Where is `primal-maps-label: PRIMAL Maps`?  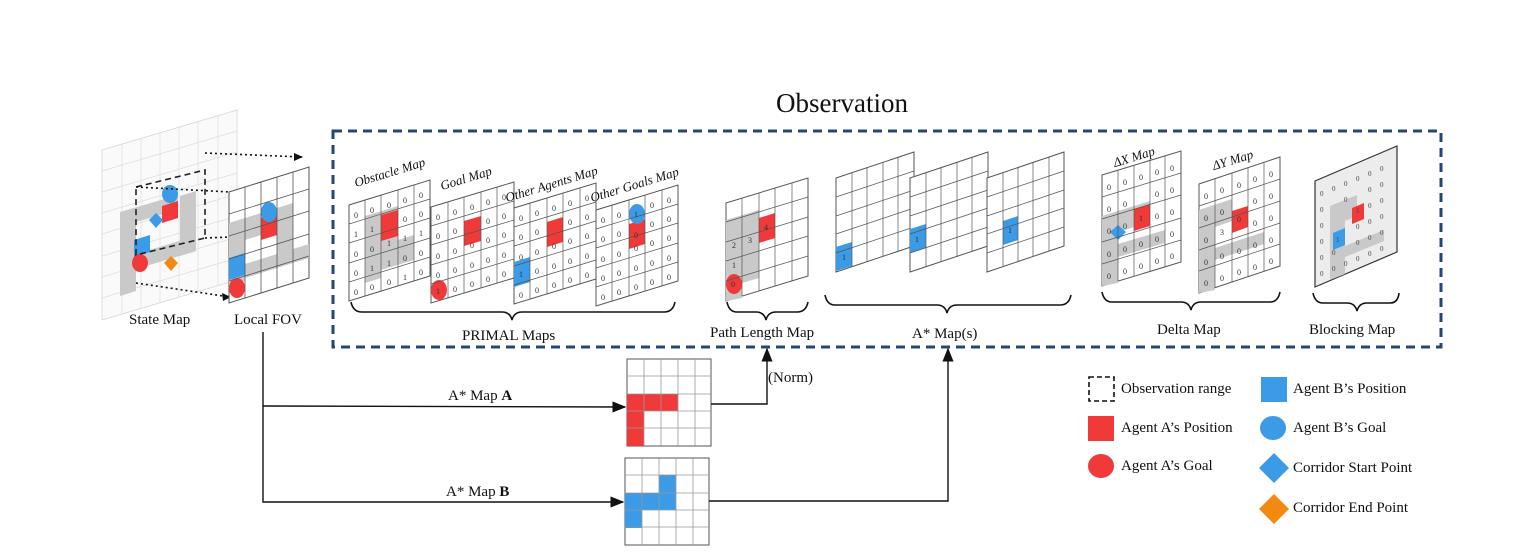
primal-maps-label: PRIMAL Maps is located at coordinates (509, 336).